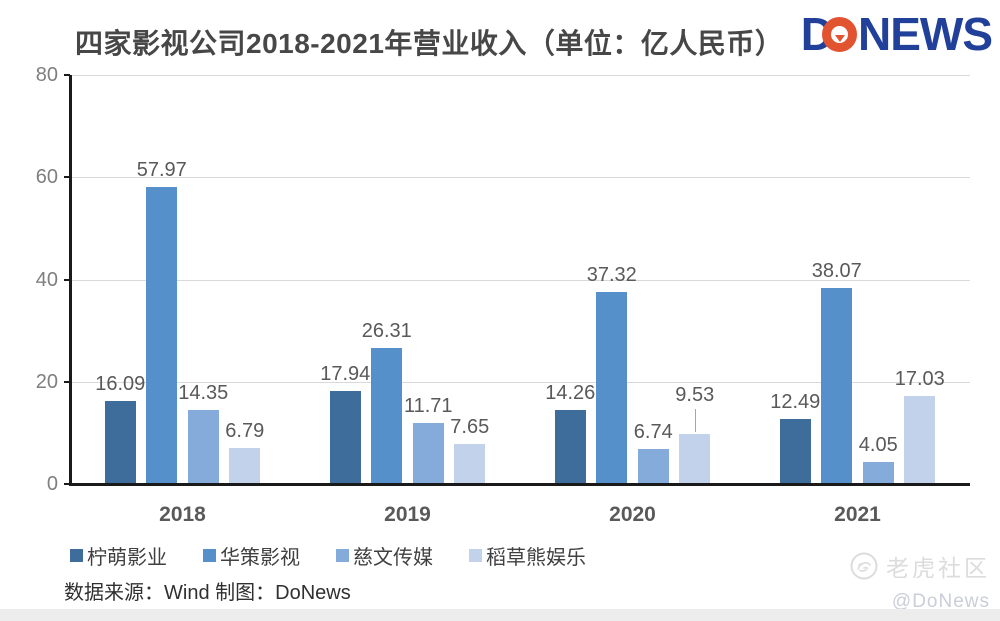 Image resolution: width=1000 pixels, height=621 pixels. What do you see at coordinates (839, 34) in the screenshot?
I see `logo-o-icon` at bounding box center [839, 34].